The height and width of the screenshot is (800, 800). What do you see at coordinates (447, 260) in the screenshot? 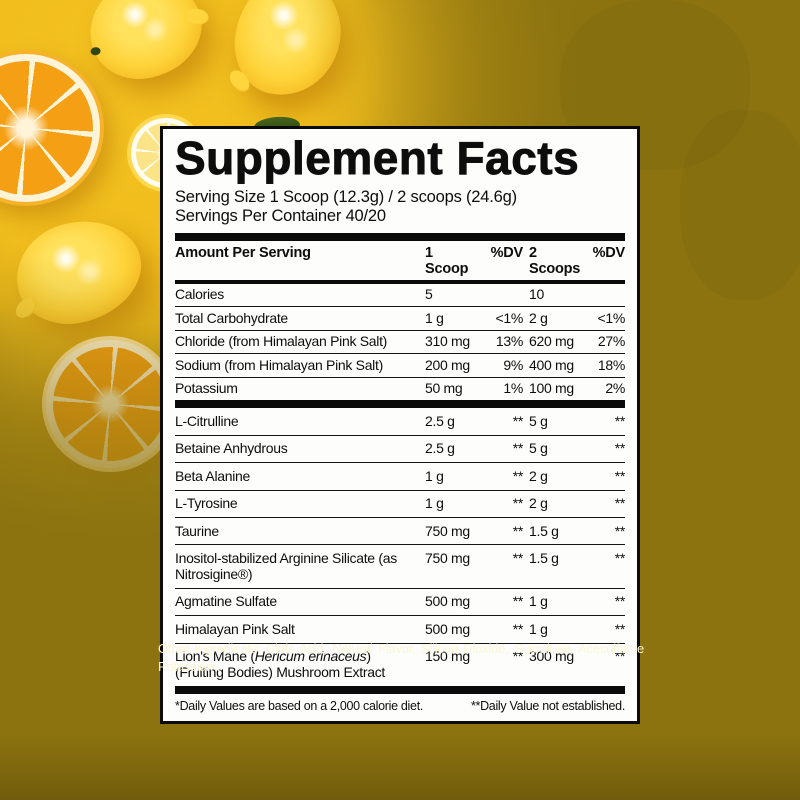
I see `column-header-1scoop: 1 Scoop` at bounding box center [447, 260].